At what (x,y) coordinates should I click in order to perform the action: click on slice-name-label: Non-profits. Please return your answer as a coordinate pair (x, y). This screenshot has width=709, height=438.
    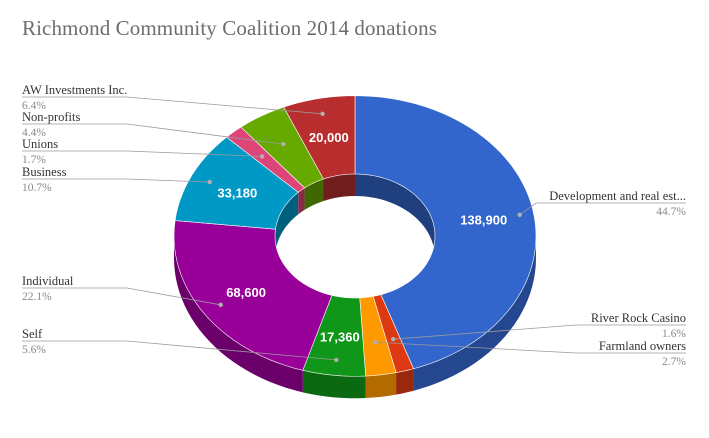
    Looking at the image, I should click on (51, 117).